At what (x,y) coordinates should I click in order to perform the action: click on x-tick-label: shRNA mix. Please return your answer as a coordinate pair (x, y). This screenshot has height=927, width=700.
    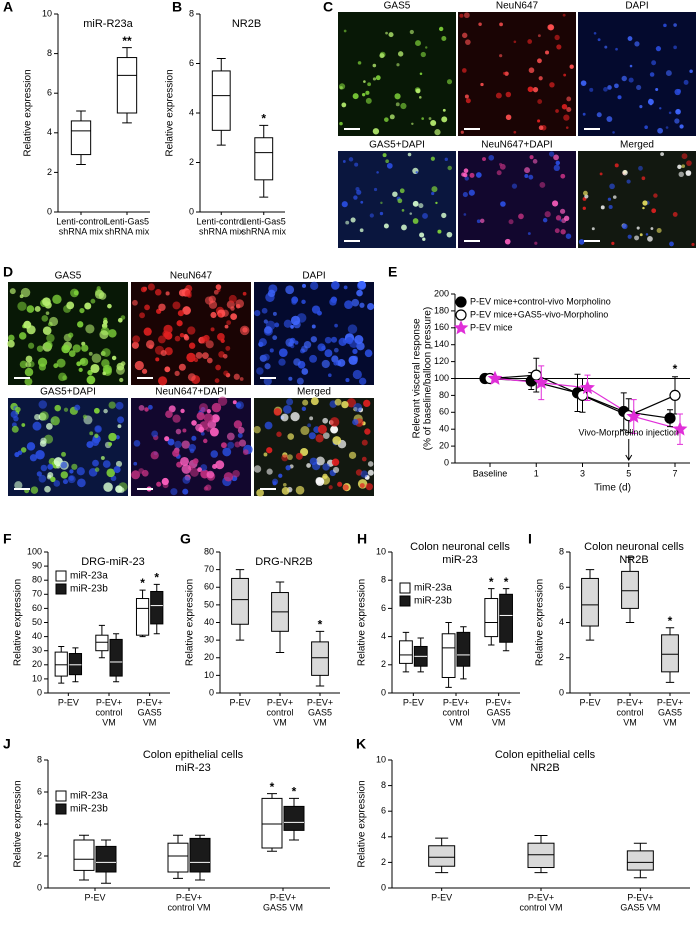
    Looking at the image, I should click on (221, 231).